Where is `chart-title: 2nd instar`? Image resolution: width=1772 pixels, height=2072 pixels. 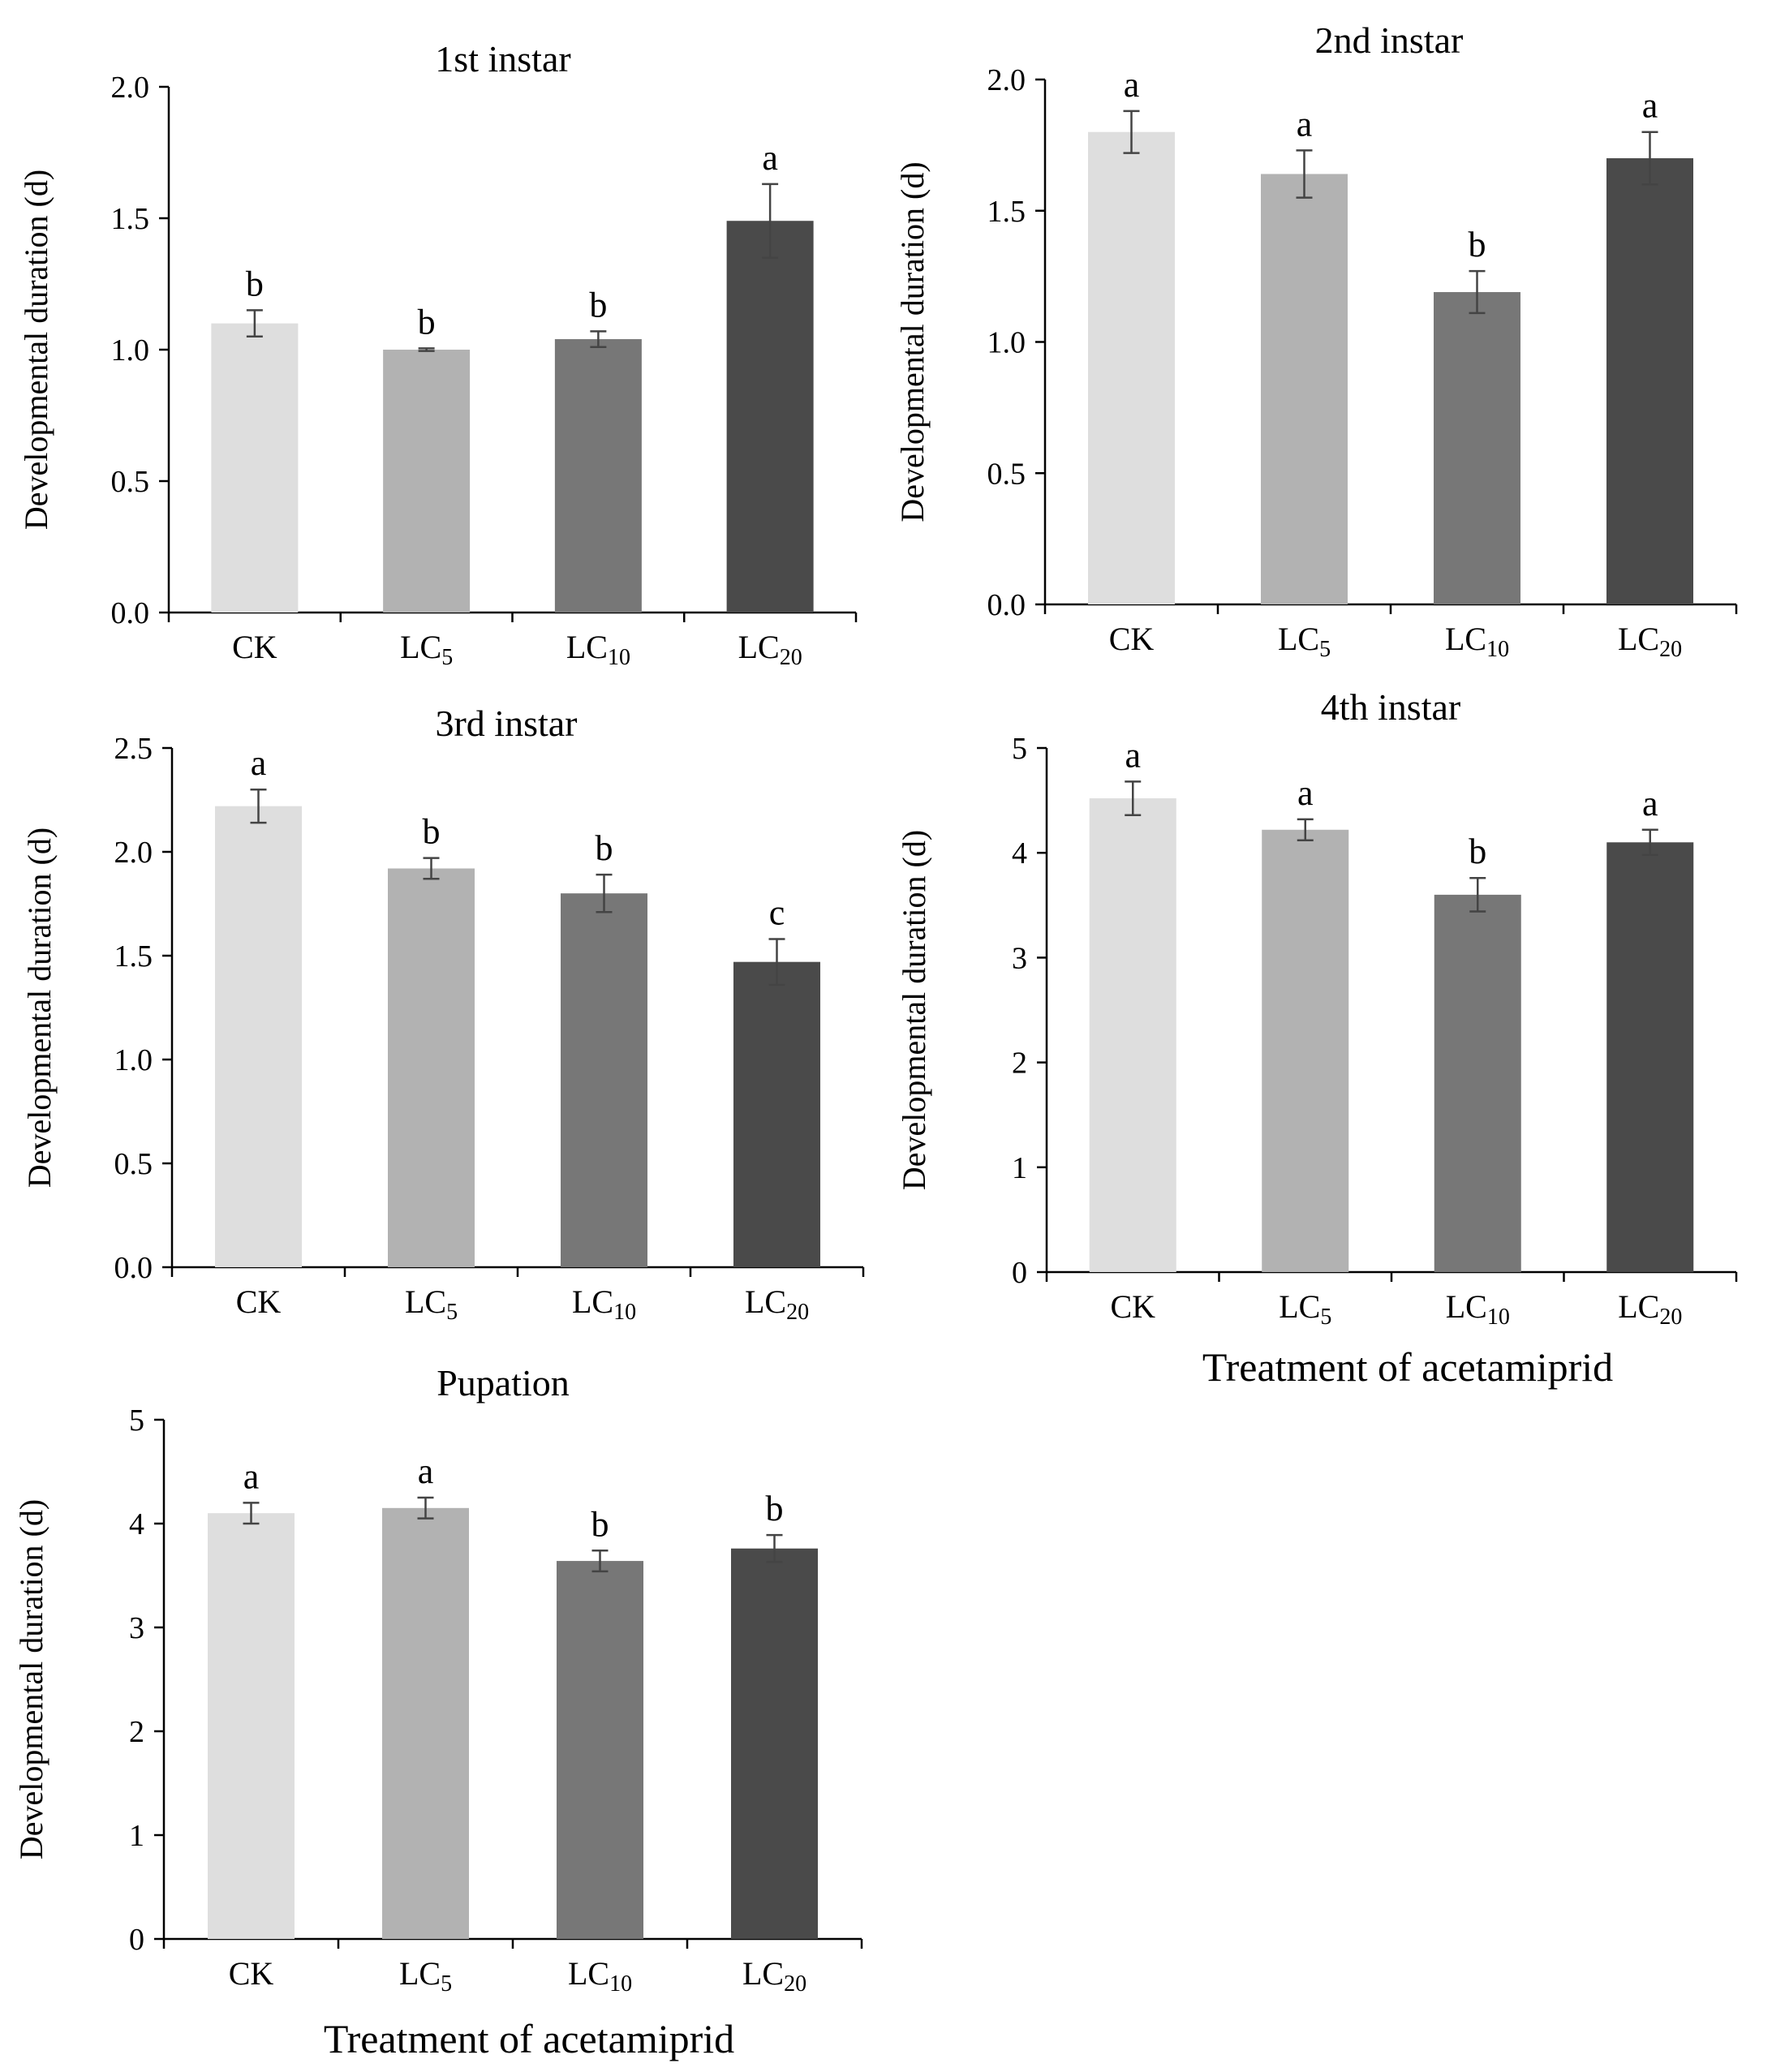 chart-title: 2nd instar is located at coordinates (1389, 40).